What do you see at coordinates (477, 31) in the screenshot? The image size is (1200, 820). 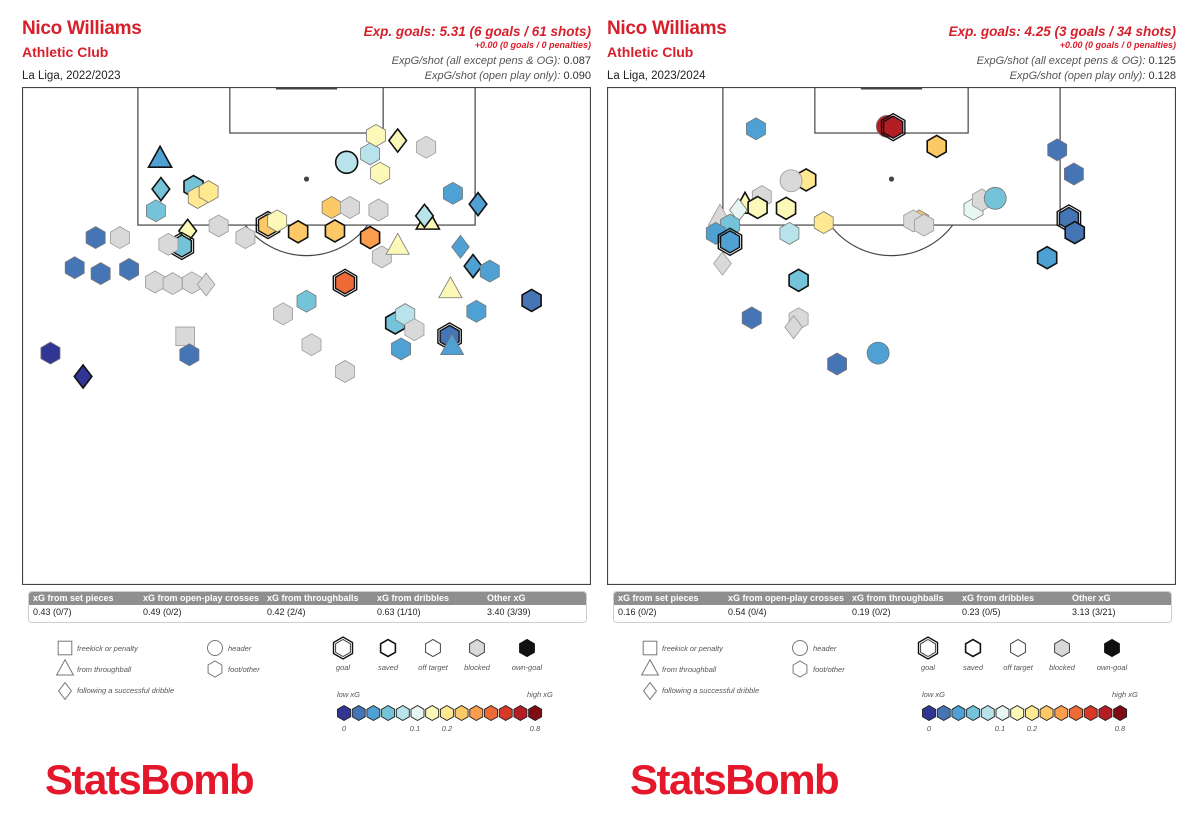 I see `expected-goals-summary: Exp. goals: 5.31 (6 goals / 61 shots)` at bounding box center [477, 31].